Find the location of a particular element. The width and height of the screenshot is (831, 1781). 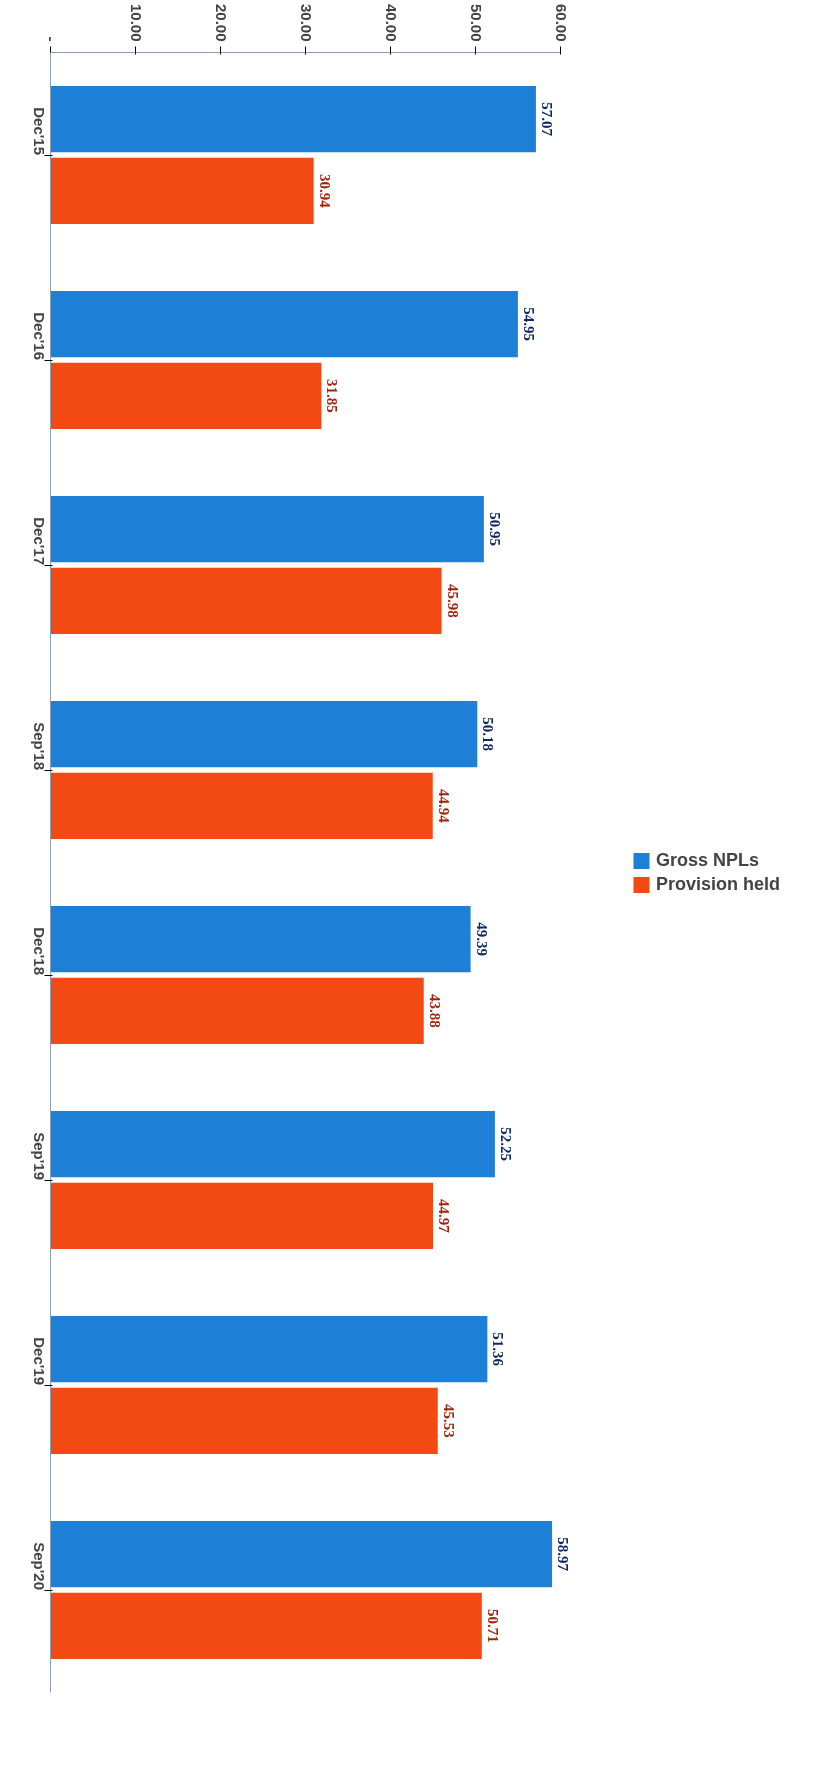

y-tick-label: Dec'16 is located at coordinates (39, 336).